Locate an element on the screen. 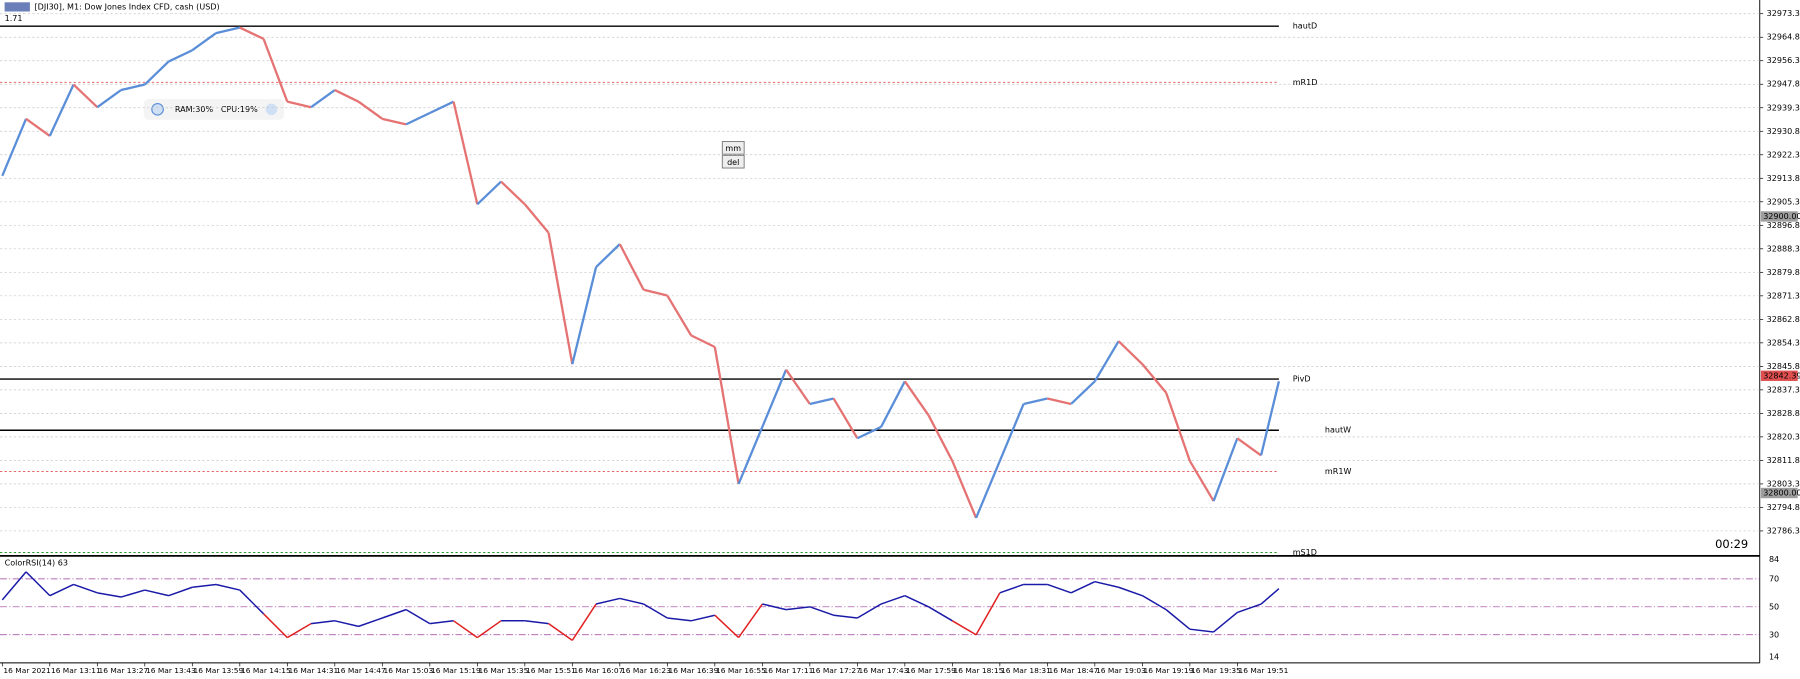  y-tick-label: 32947.80 is located at coordinates (1783, 84).